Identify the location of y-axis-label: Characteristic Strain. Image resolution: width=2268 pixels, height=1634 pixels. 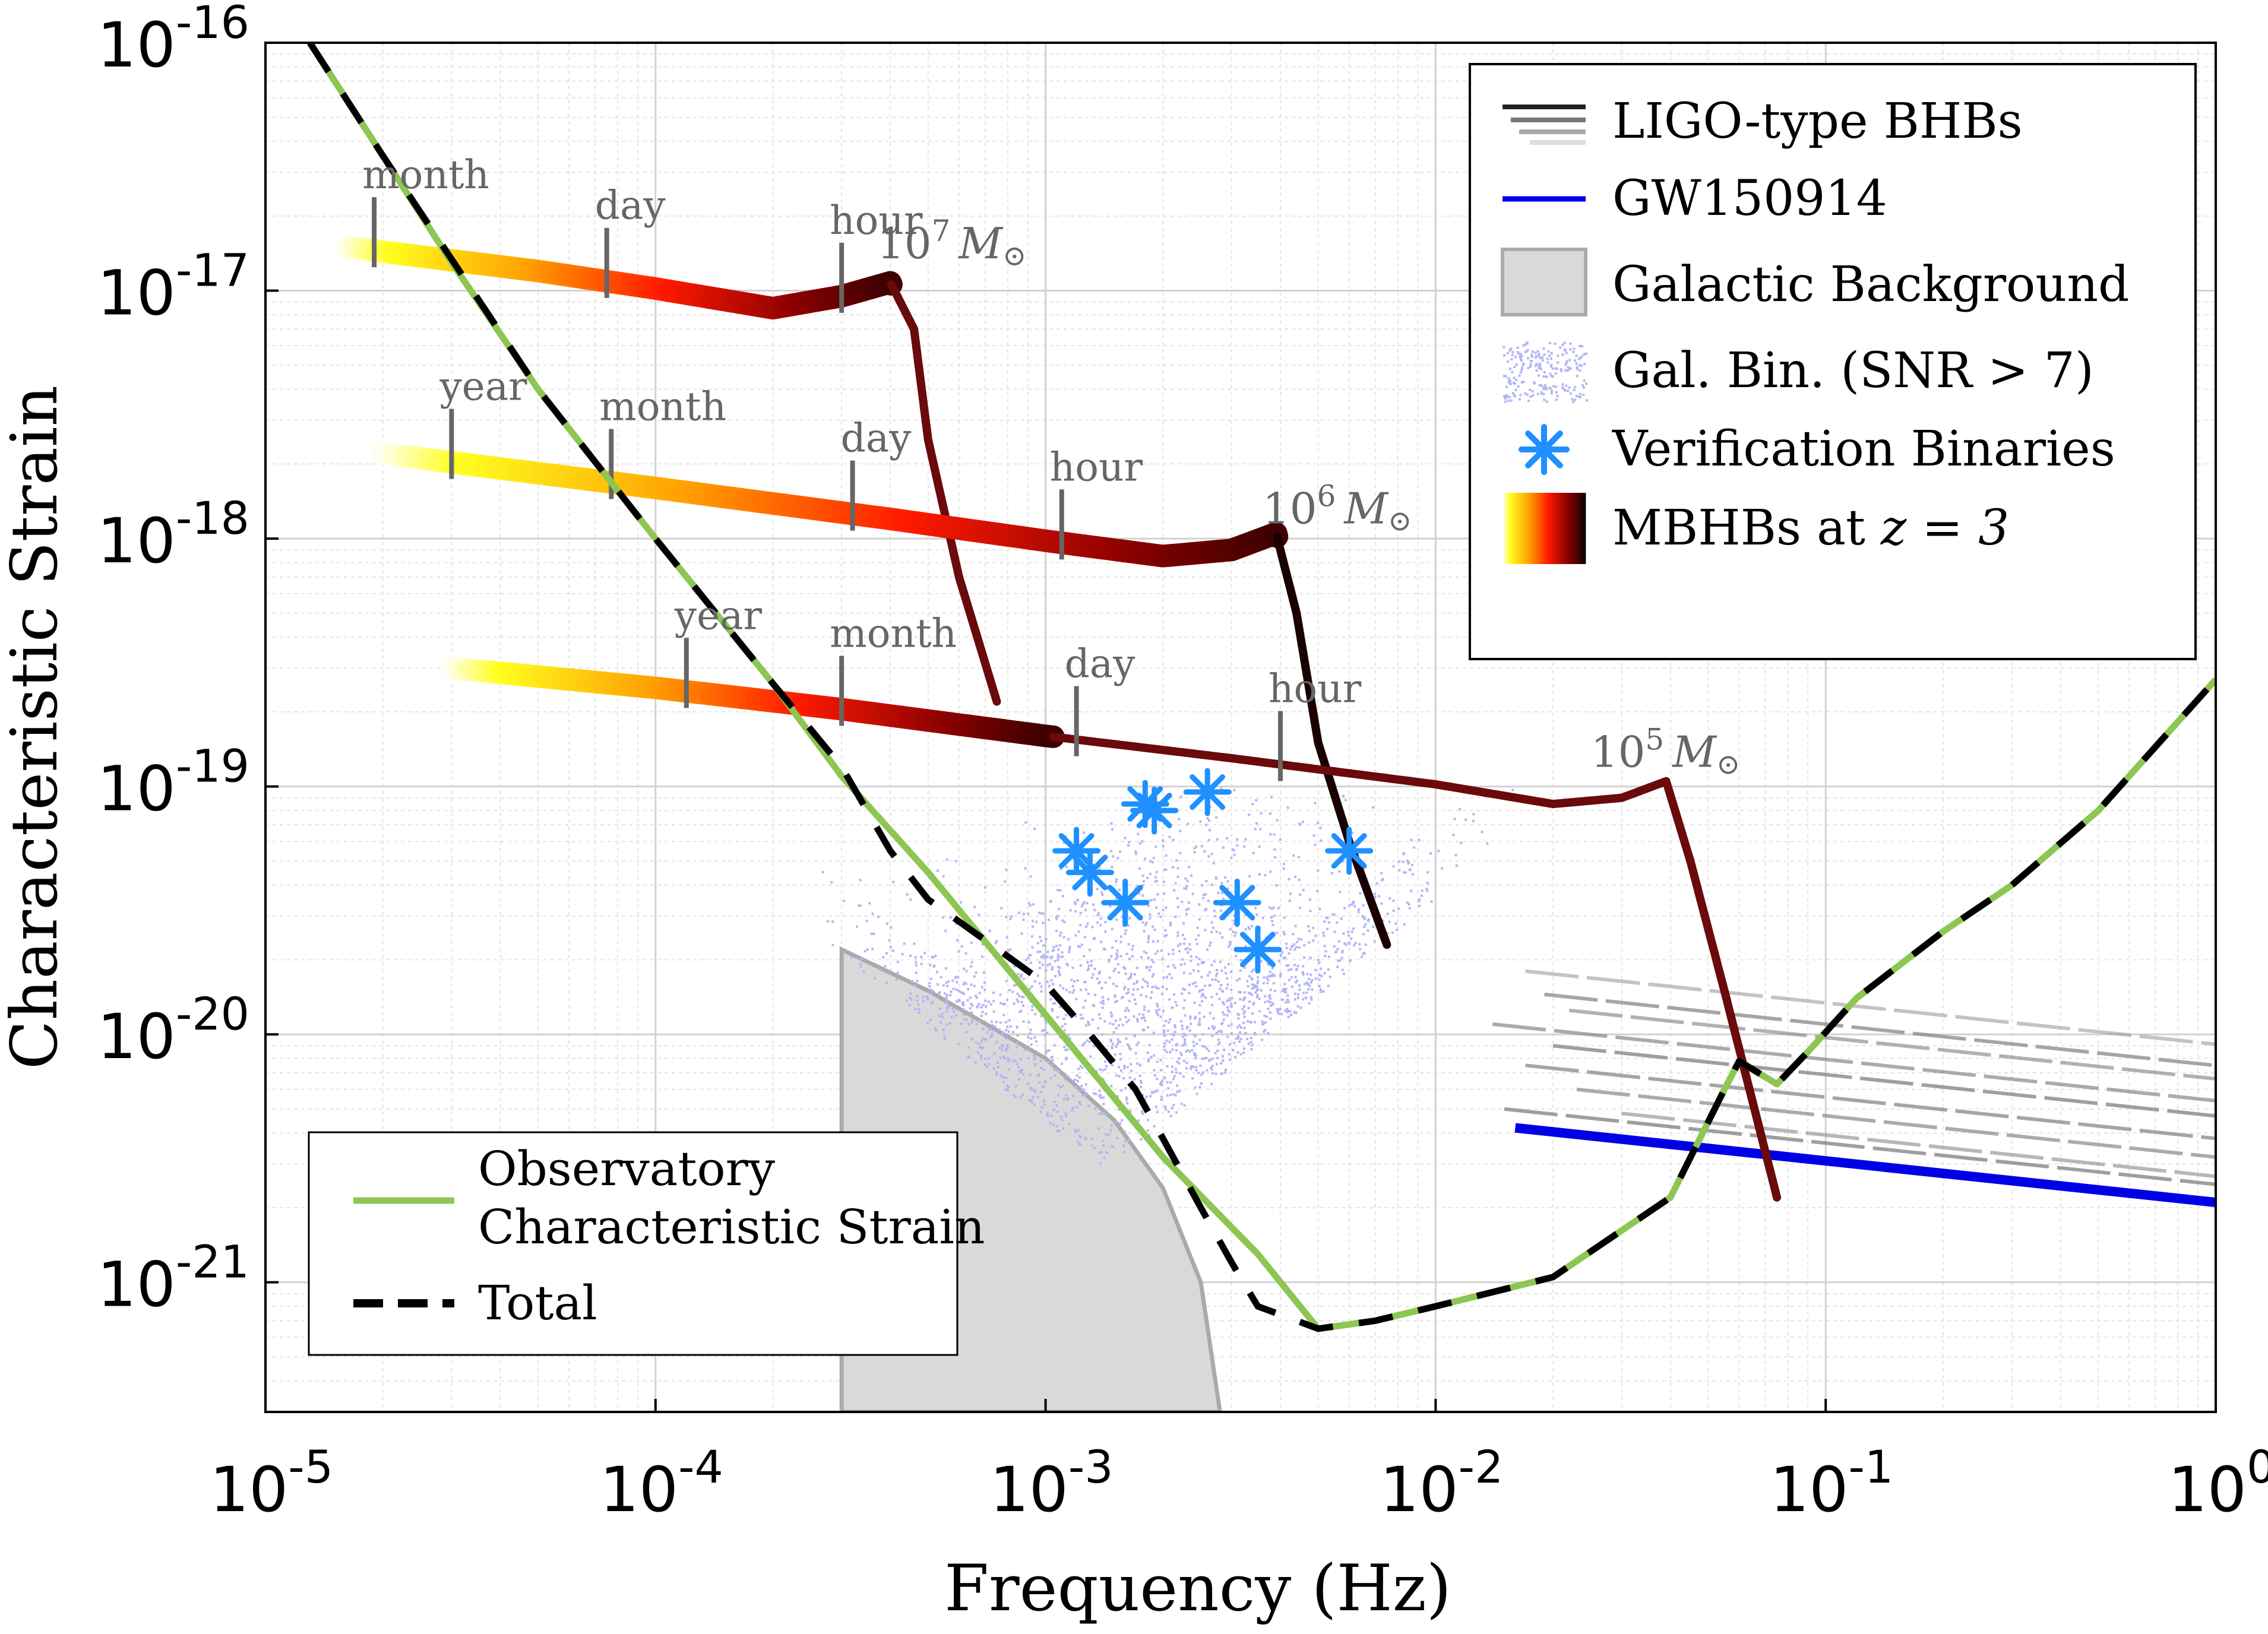
(36, 727).